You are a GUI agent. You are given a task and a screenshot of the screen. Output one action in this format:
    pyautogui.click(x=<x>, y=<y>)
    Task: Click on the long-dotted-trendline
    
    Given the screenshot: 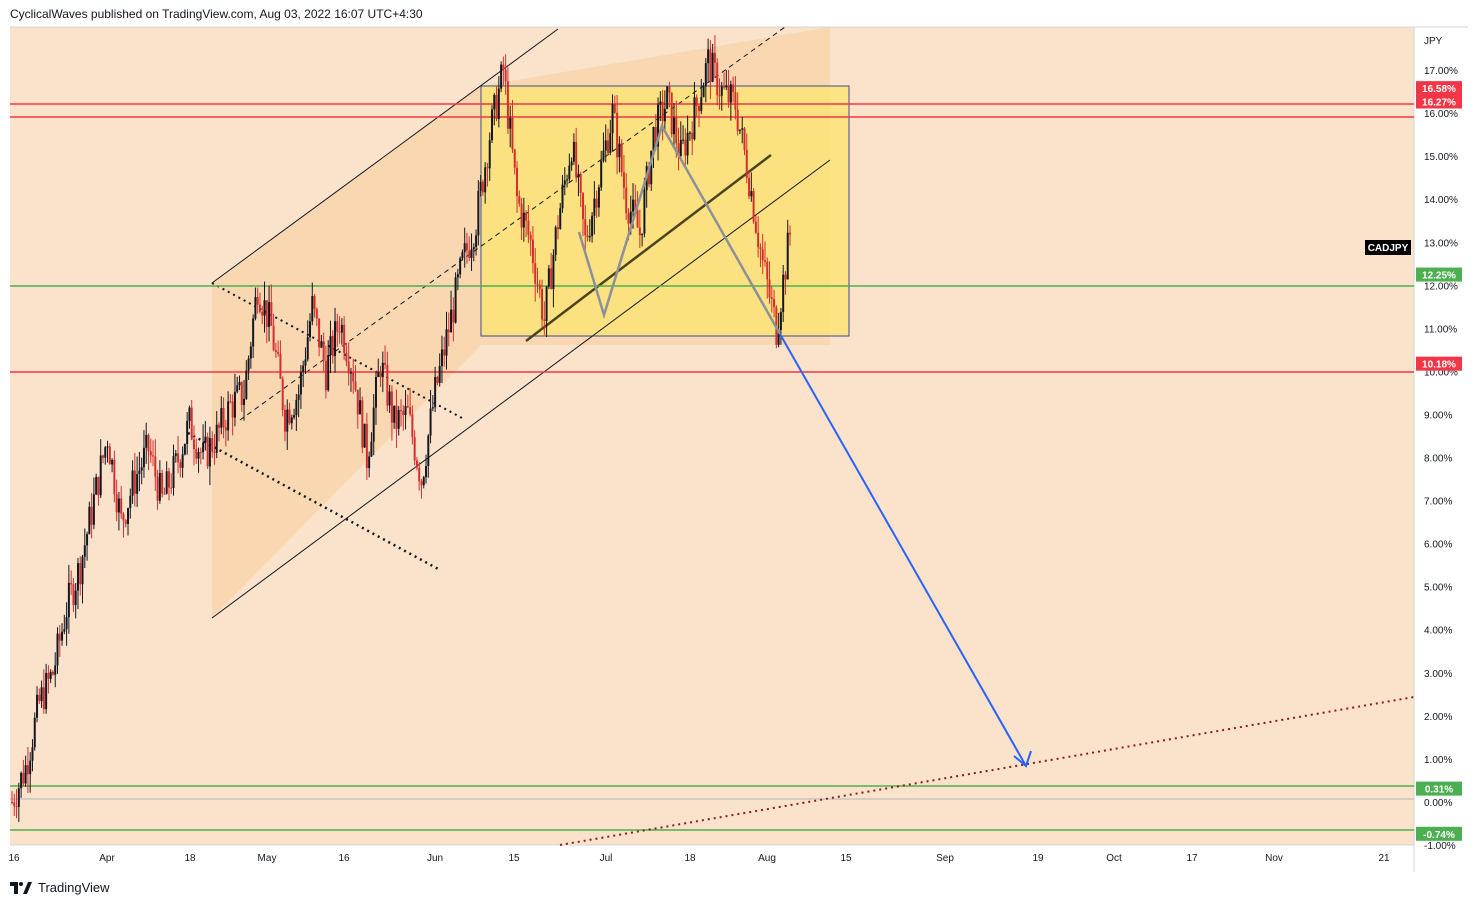 What is the action you would take?
    pyautogui.click(x=987, y=771)
    